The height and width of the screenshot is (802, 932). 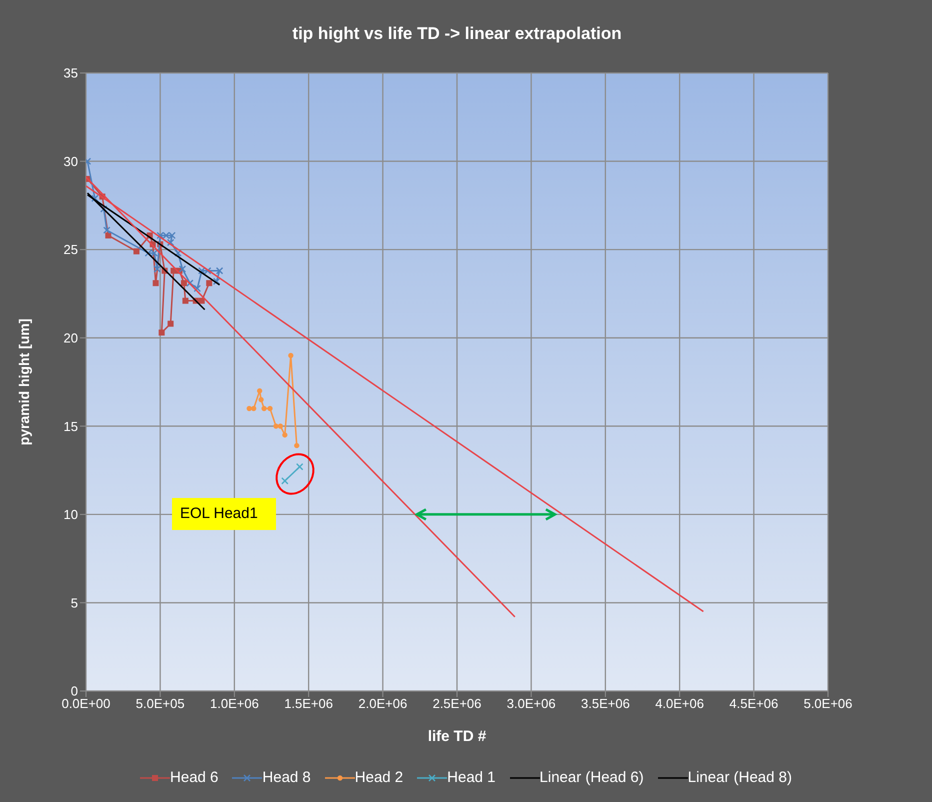 I want to click on x-tick-label: 5.0E+05, so click(x=160, y=704).